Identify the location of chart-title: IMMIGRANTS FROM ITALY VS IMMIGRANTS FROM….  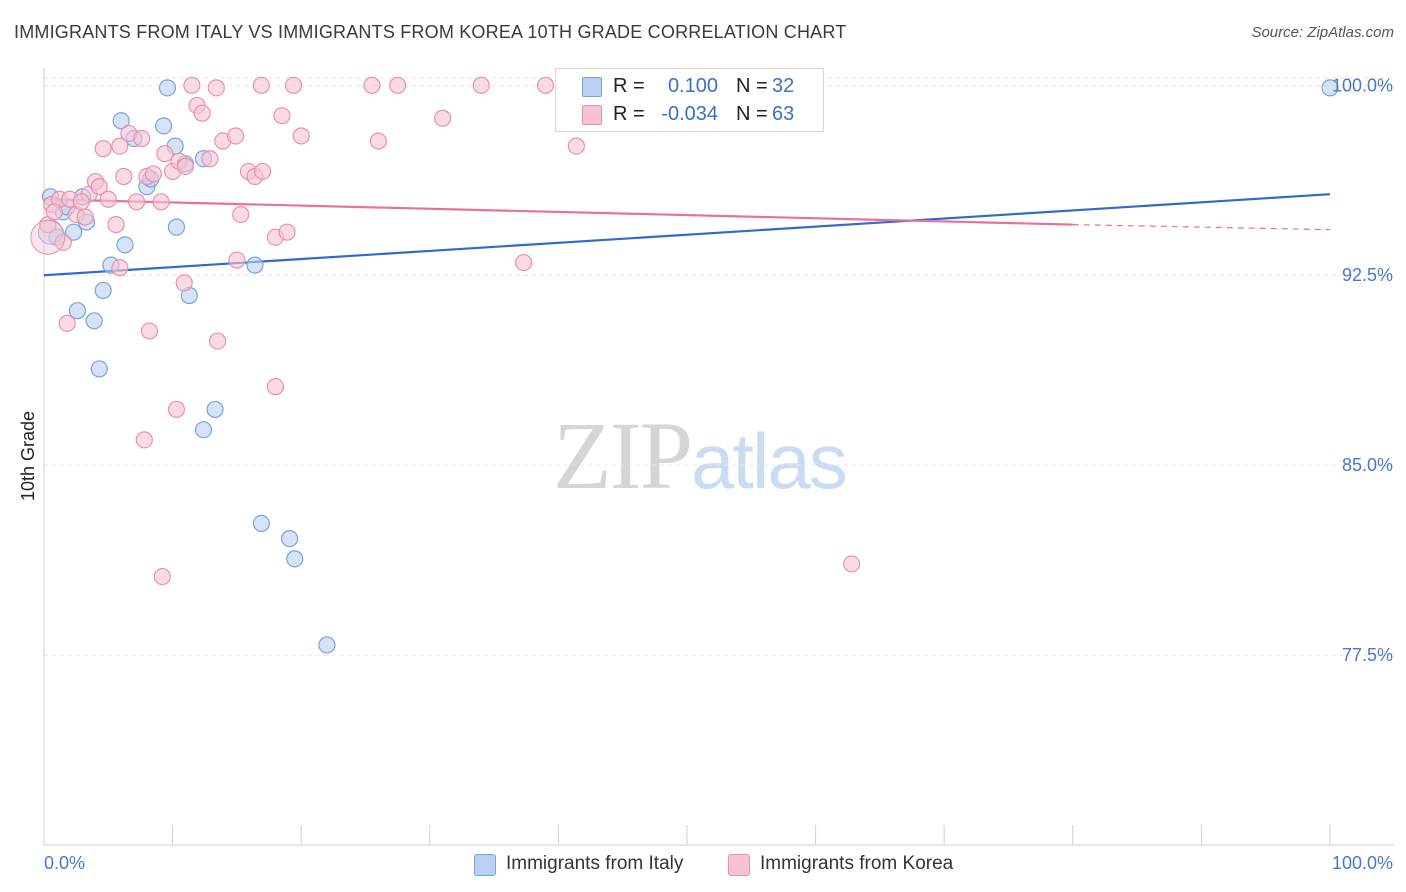
(430, 32).